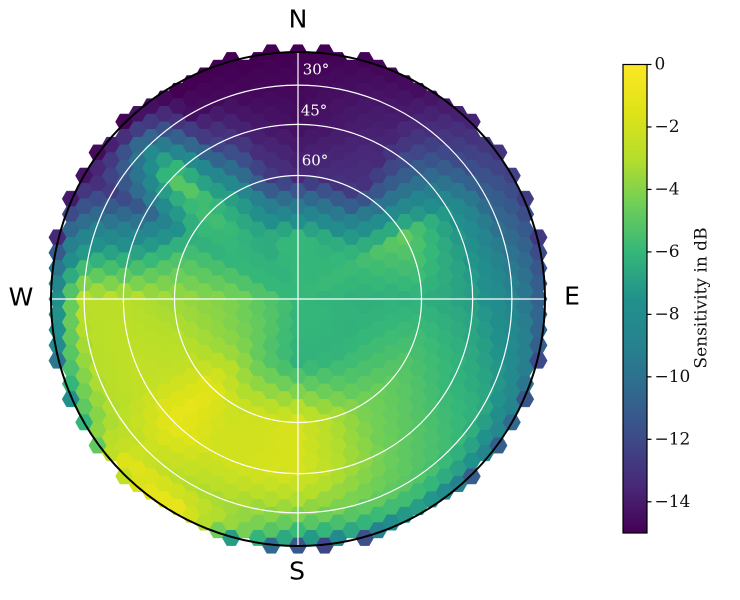 The height and width of the screenshot is (600, 740). What do you see at coordinates (667, 252) in the screenshot?
I see `colorbar-tick-label: −6` at bounding box center [667, 252].